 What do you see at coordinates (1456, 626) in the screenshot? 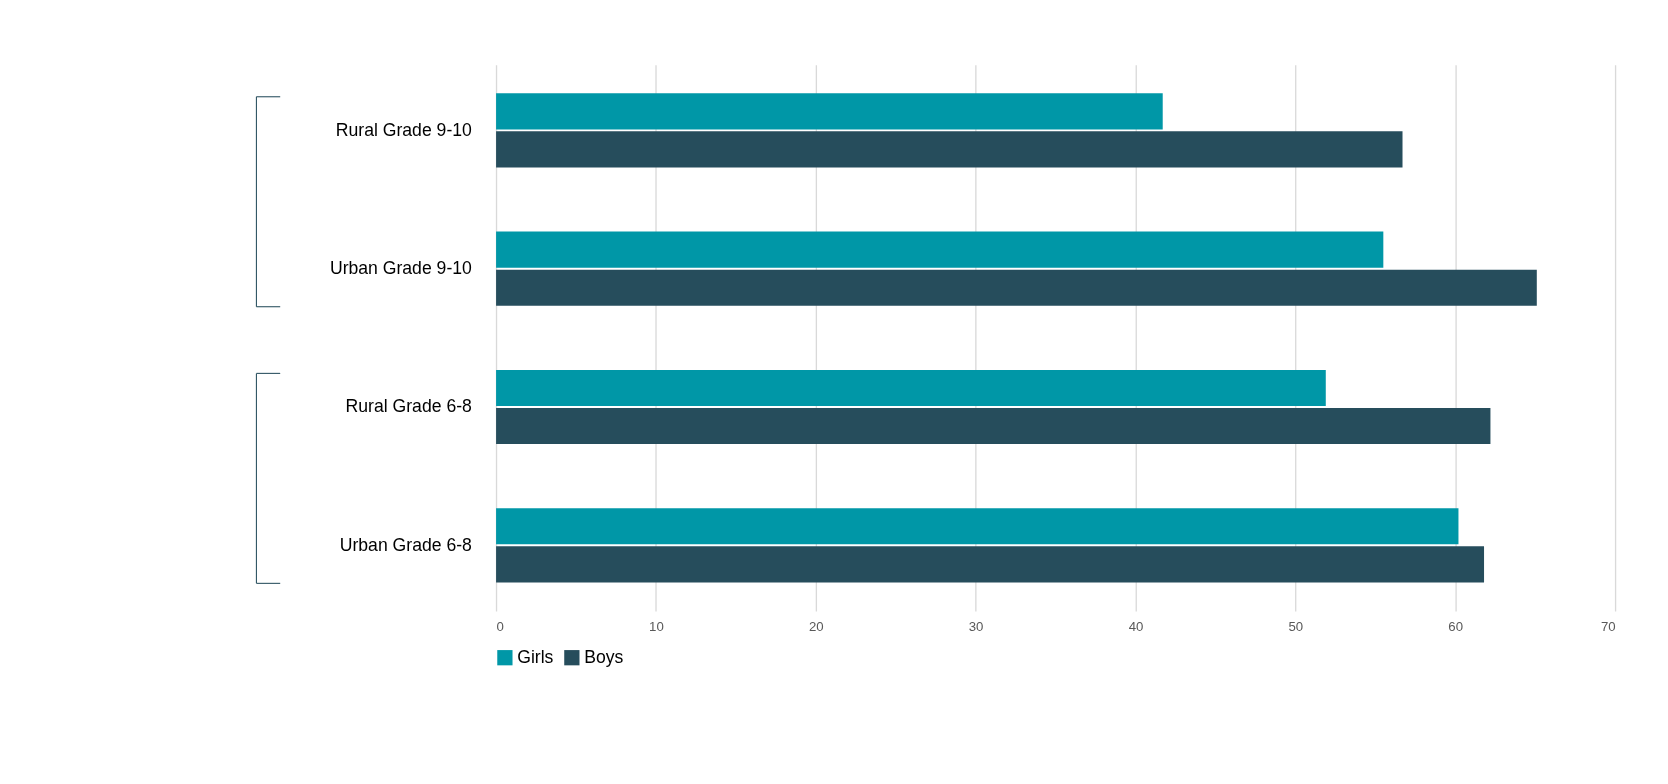
I see `x-tick-label: 60` at bounding box center [1456, 626].